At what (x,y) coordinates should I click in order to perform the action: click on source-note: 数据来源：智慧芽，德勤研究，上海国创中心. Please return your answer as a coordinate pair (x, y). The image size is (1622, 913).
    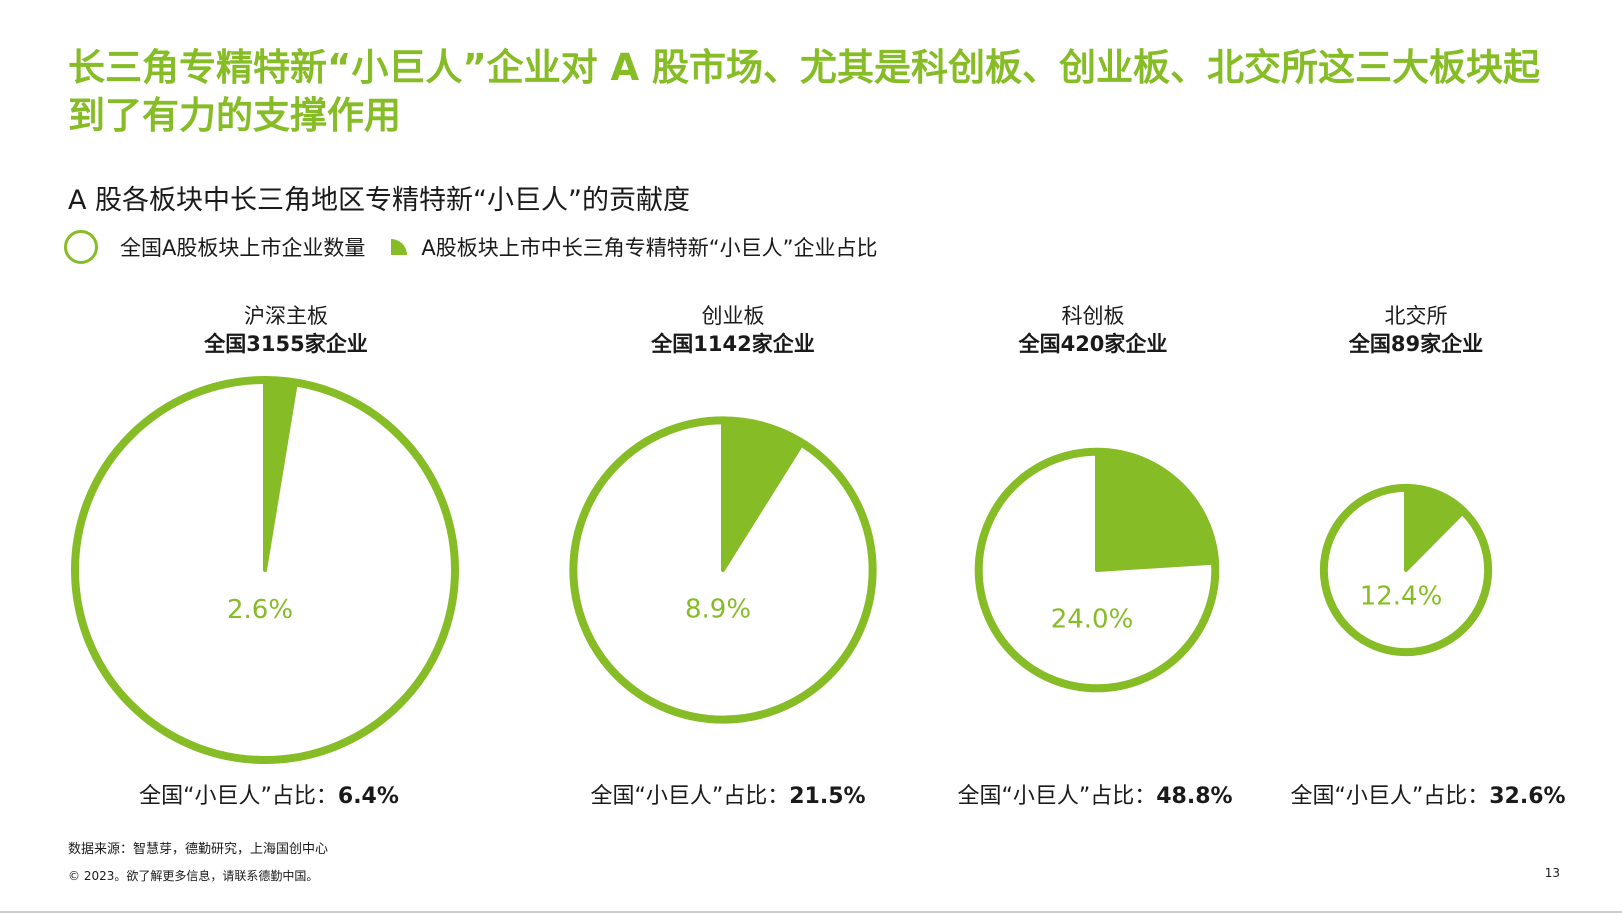
    Looking at the image, I should click on (198, 849).